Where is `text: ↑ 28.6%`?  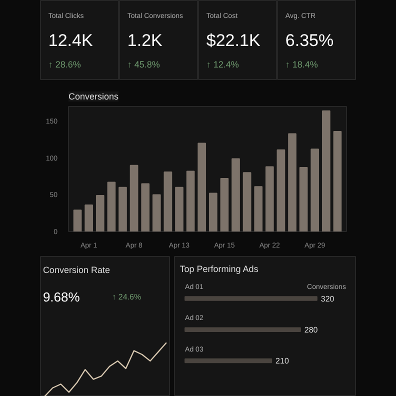 text: ↑ 28.6% is located at coordinates (64, 65).